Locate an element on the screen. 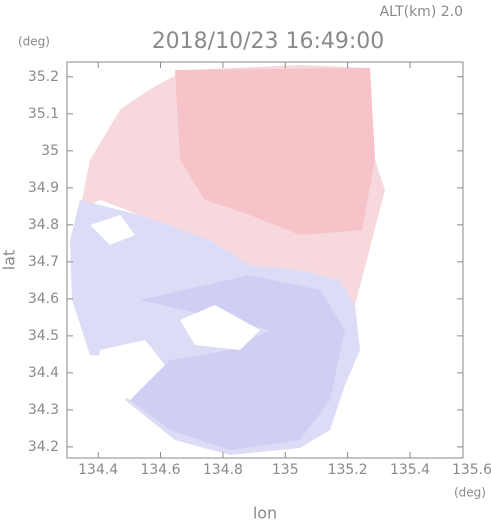 The width and height of the screenshot is (491, 525). x-tick-label: 135.6 is located at coordinates (471, 470).